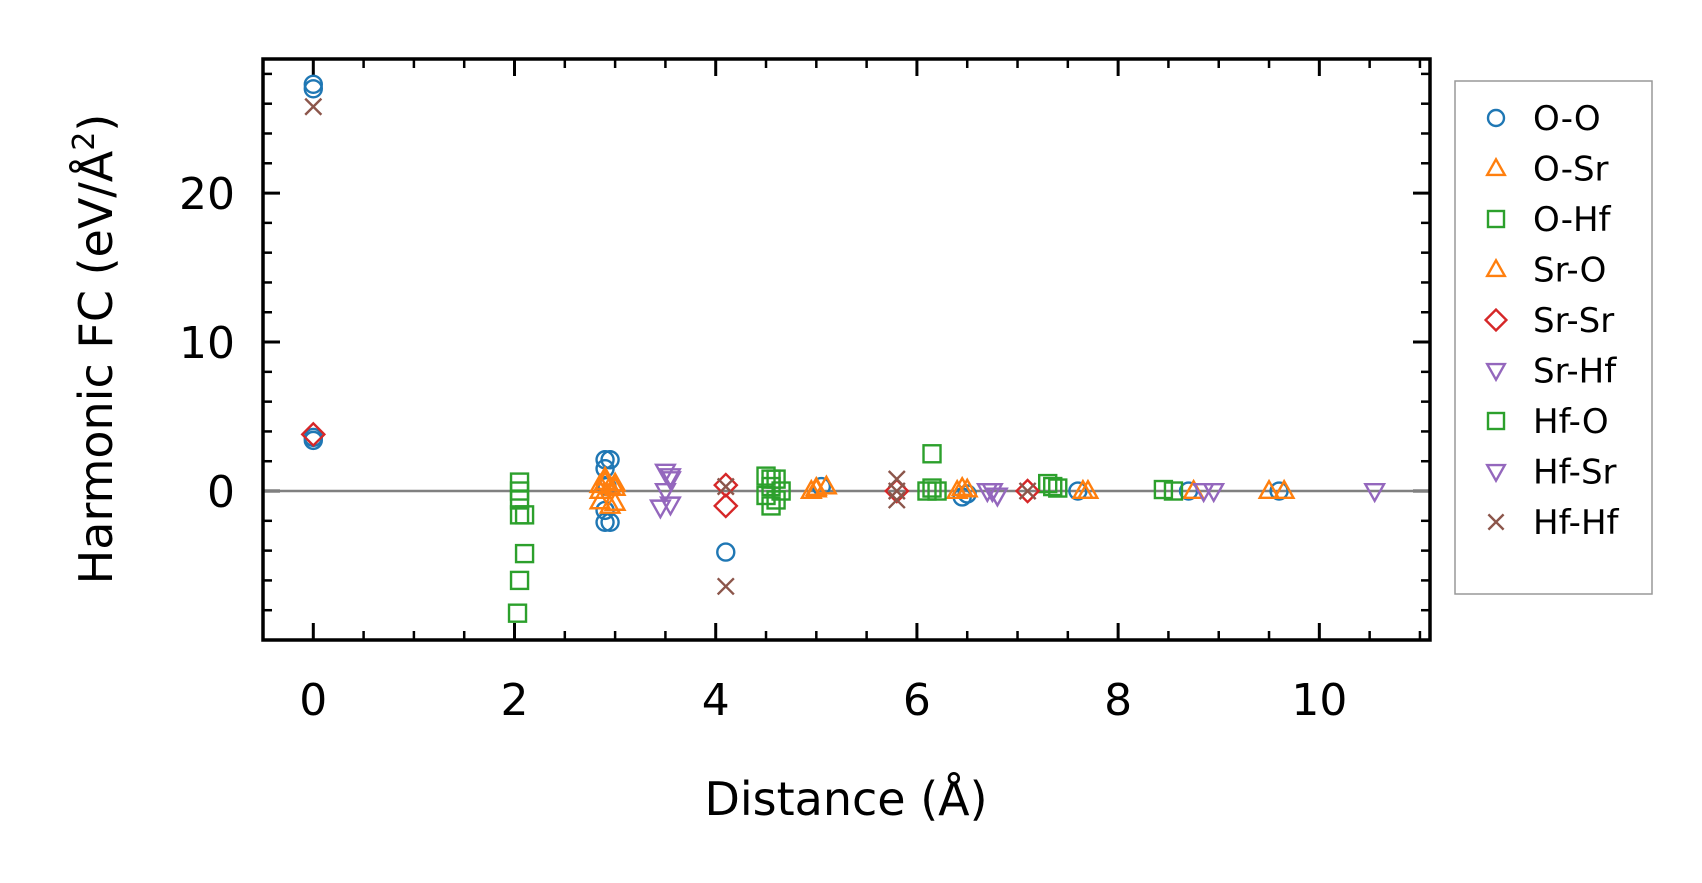 The width and height of the screenshot is (1702, 883). I want to click on series-Hf-O, so click(912, 485).